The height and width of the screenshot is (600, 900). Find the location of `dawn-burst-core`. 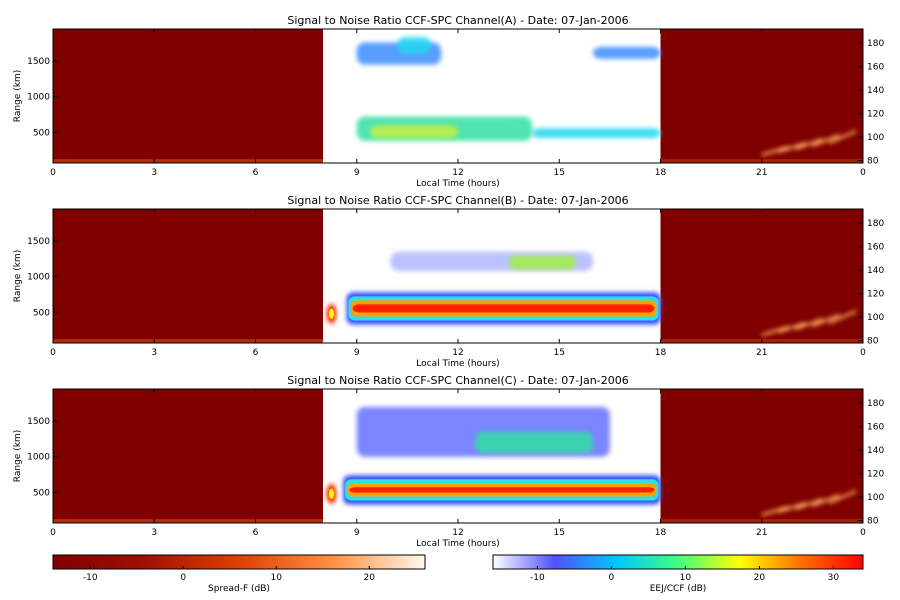

dawn-burst-core is located at coordinates (331, 493).